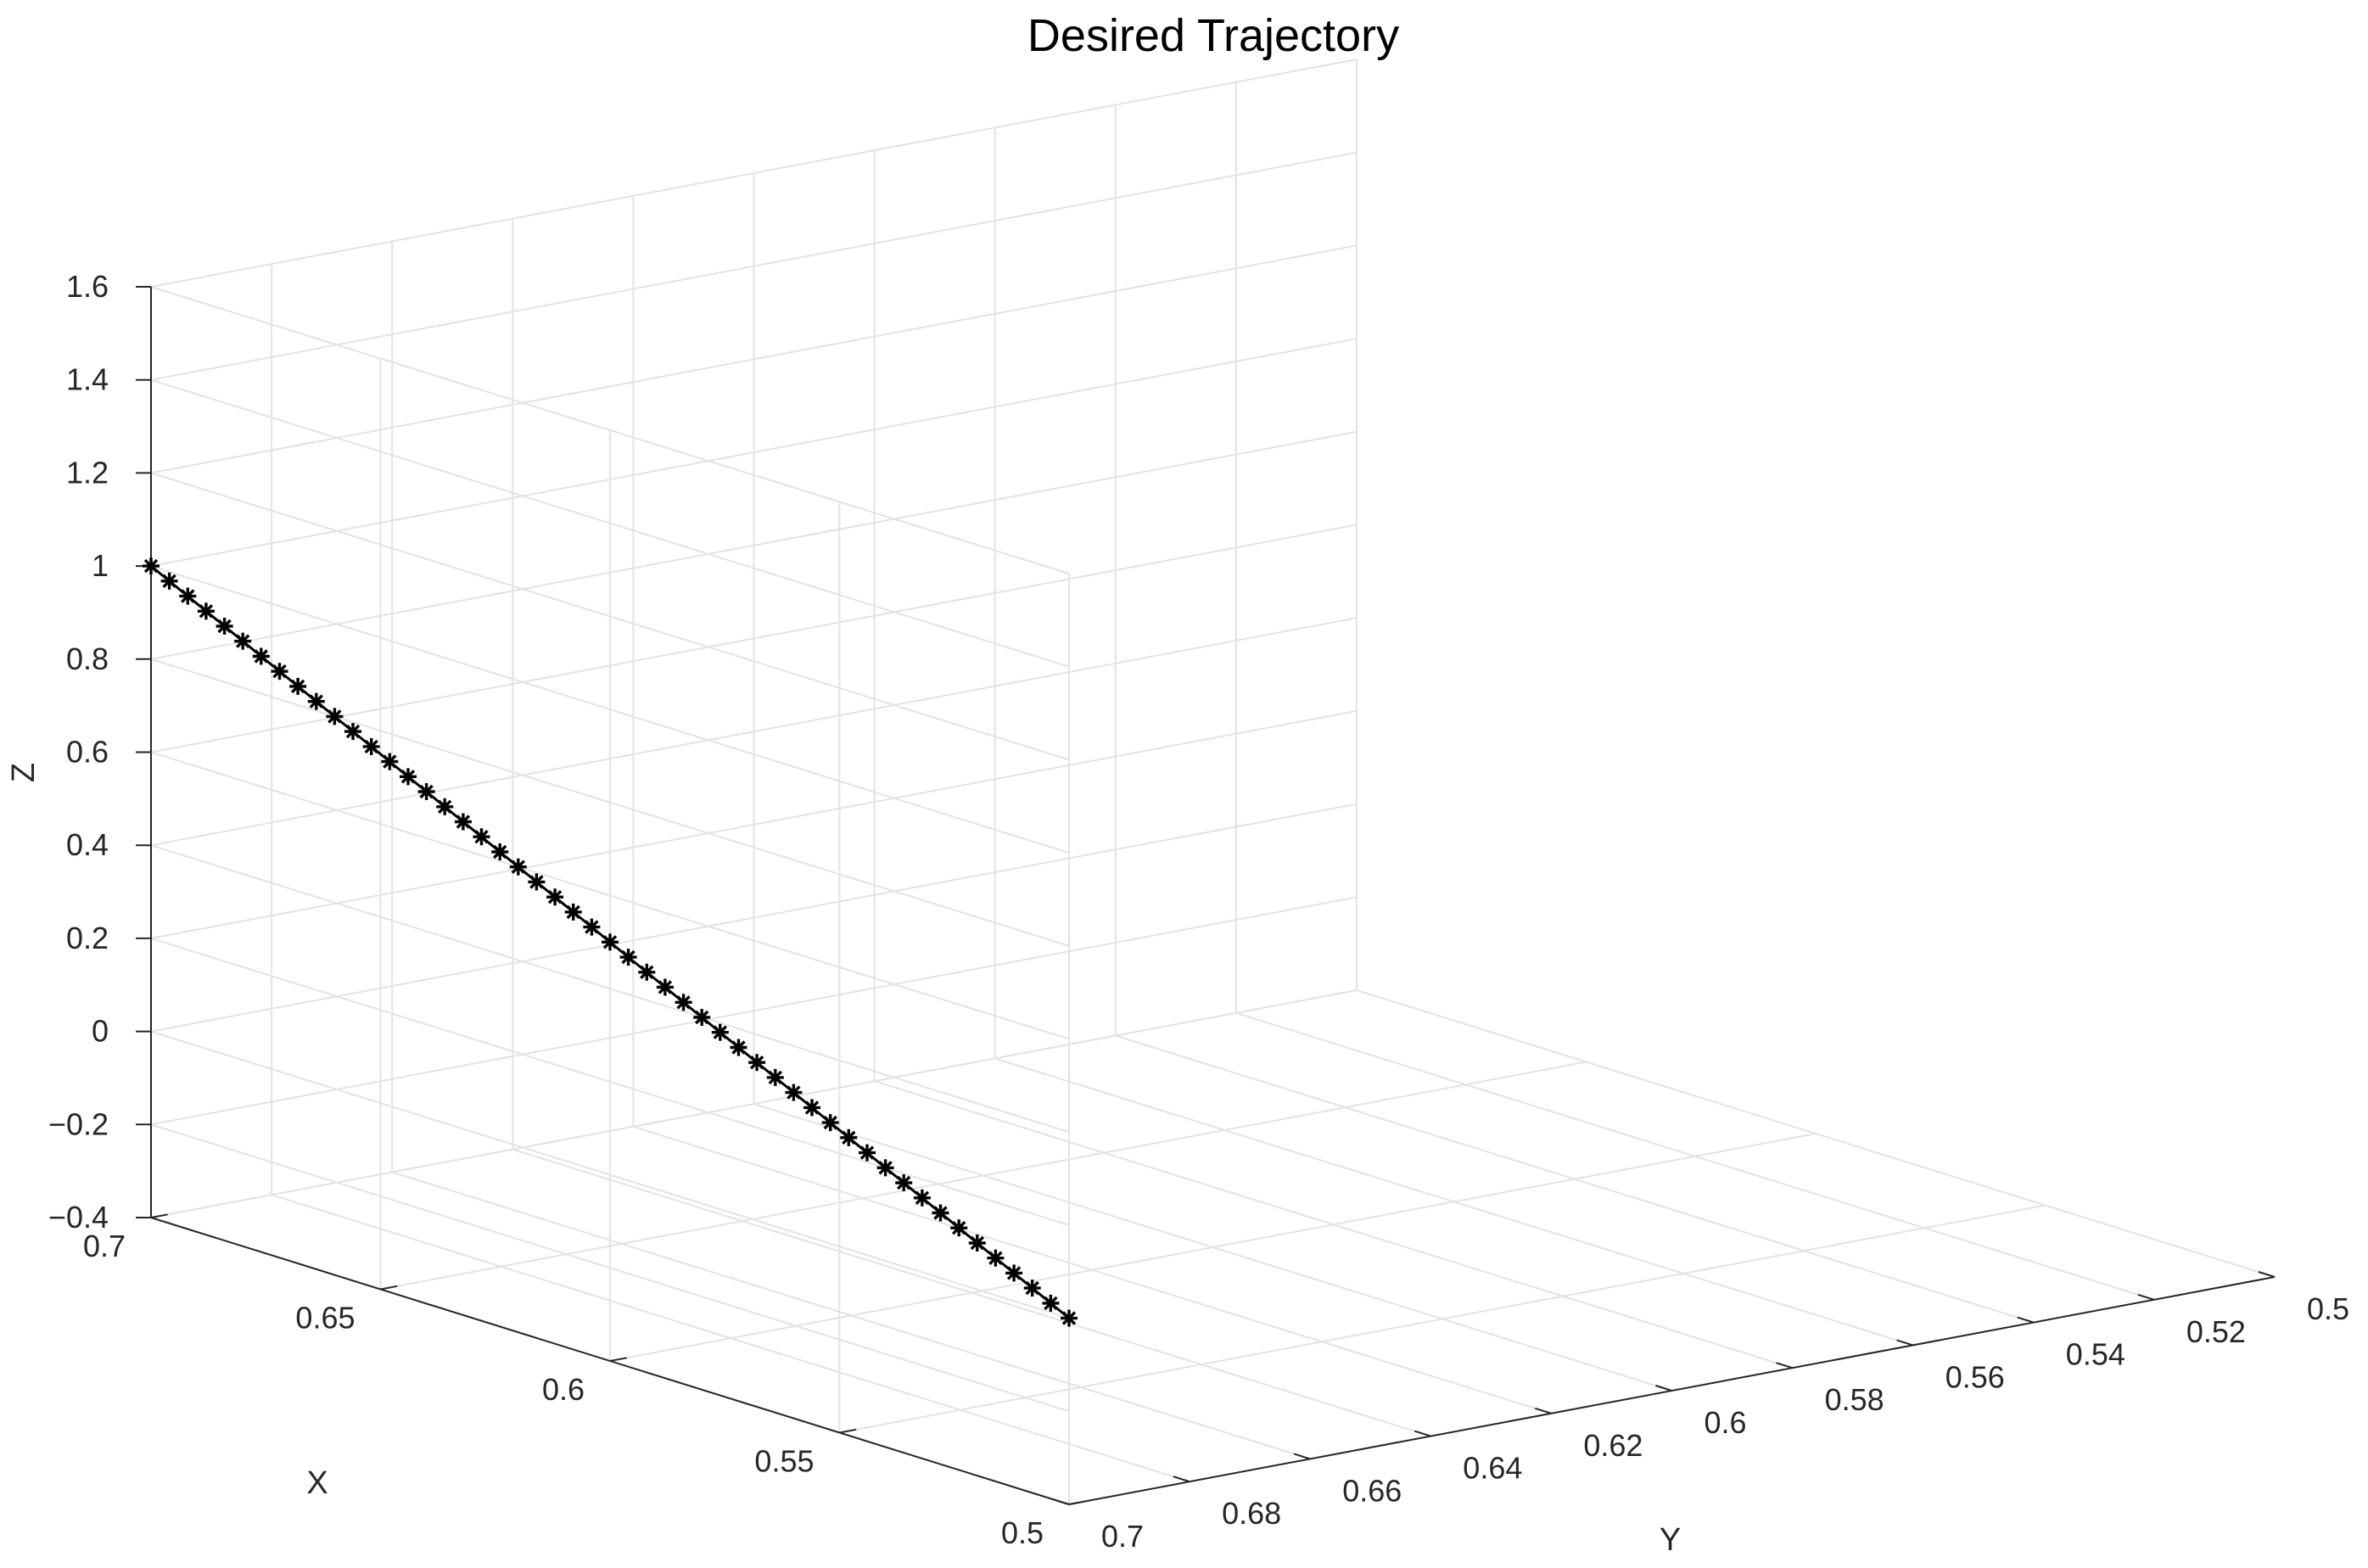 The width and height of the screenshot is (2368, 1568). I want to click on x-tick-label: 0.55, so click(784, 1461).